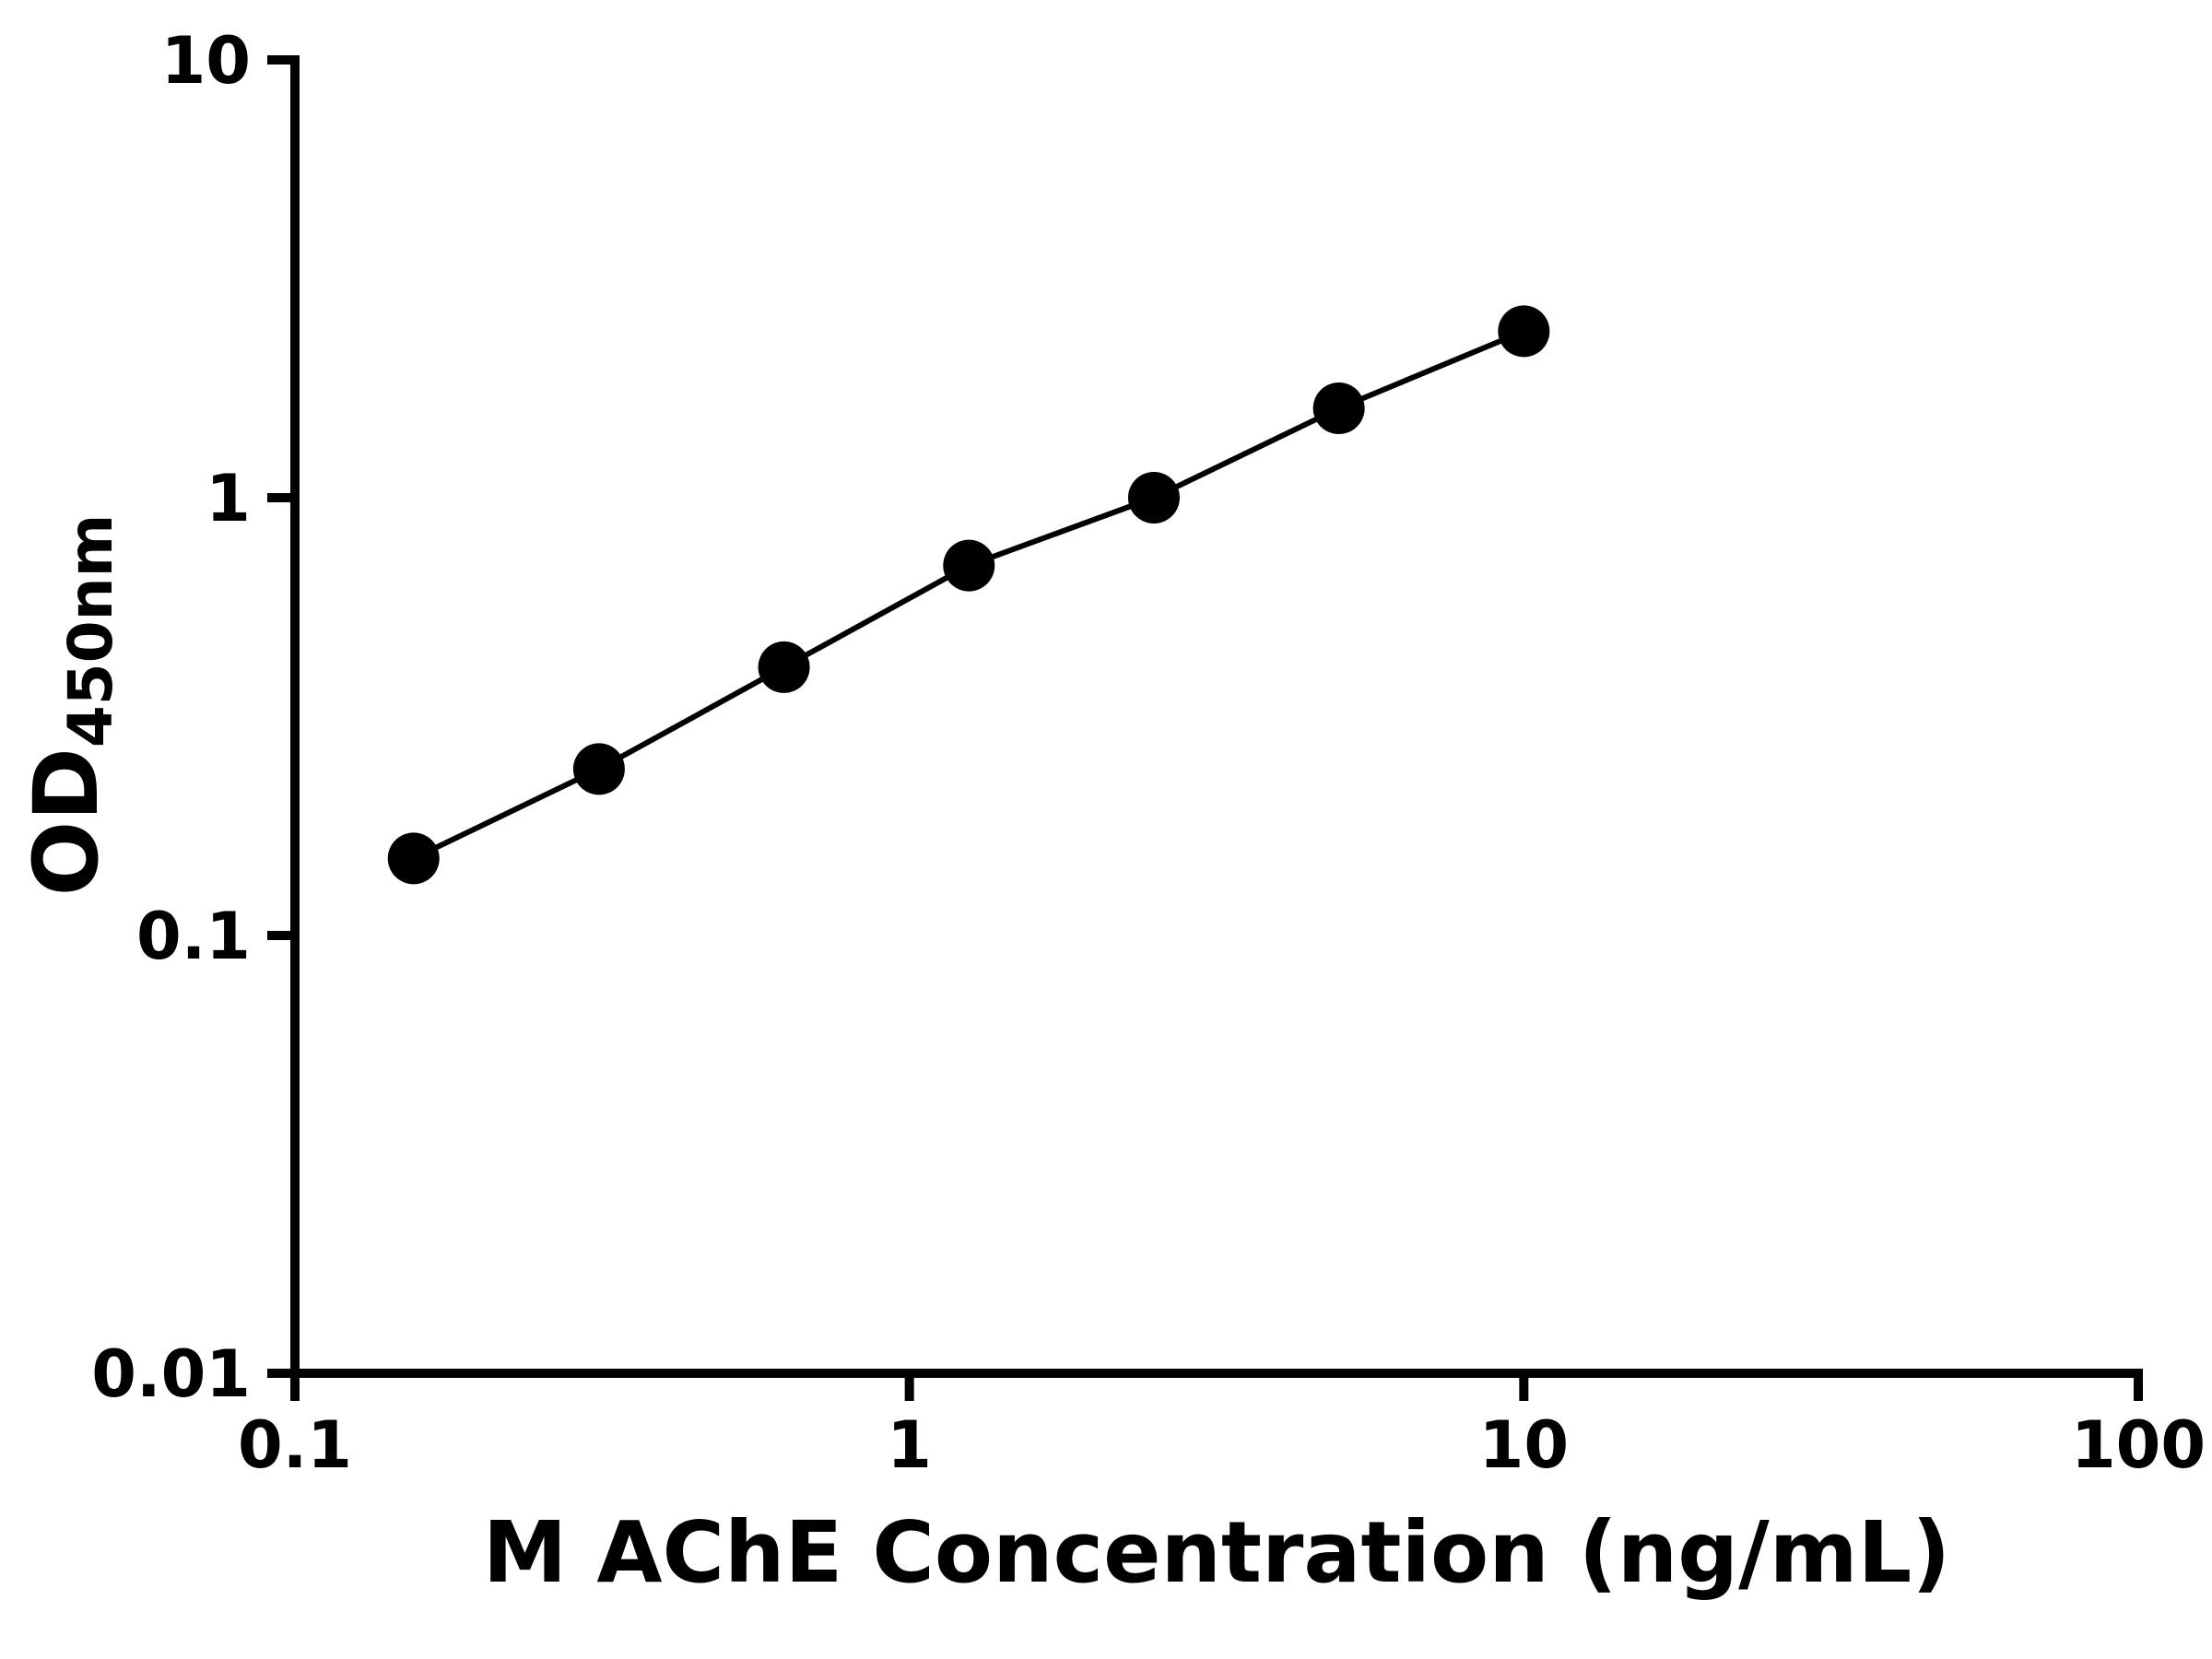  Describe the element at coordinates (1217, 1552) in the screenshot. I see `x-axis-title: M AChE Concentration (ng/mL)` at that location.